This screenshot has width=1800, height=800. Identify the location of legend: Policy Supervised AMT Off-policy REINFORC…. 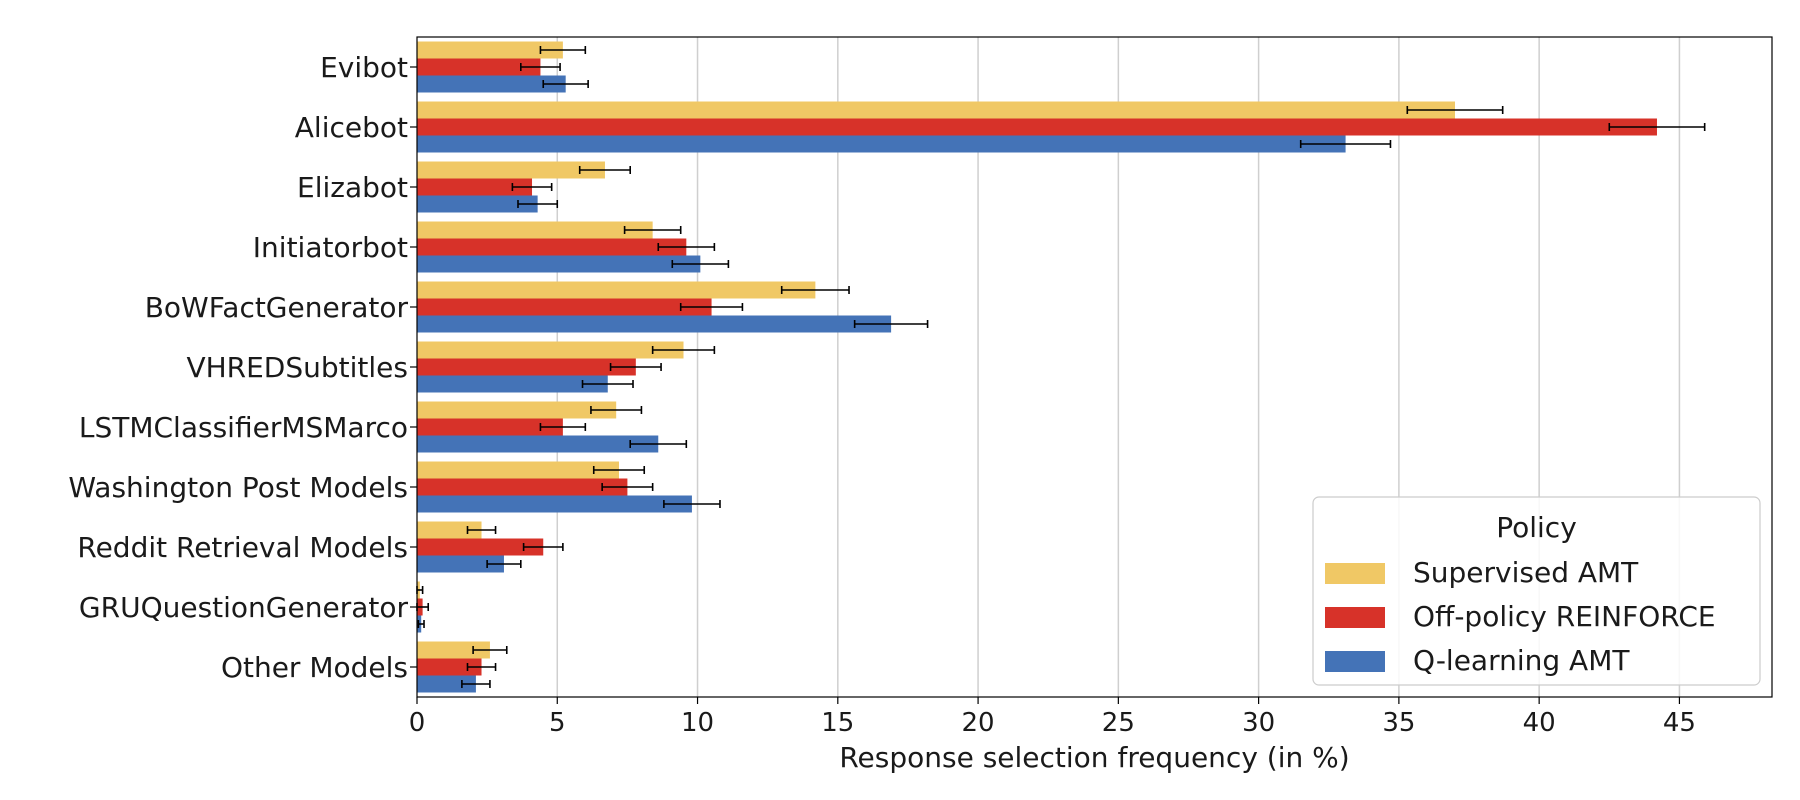
(1536, 591).